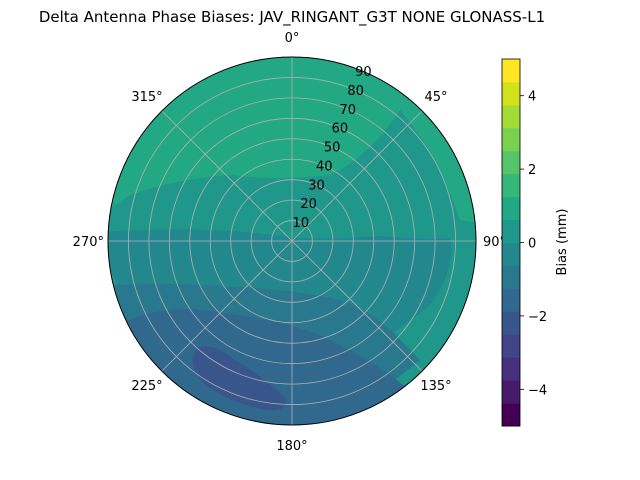 This screenshot has width=640, height=480. I want to click on radial-label-20: 20, so click(308, 204).